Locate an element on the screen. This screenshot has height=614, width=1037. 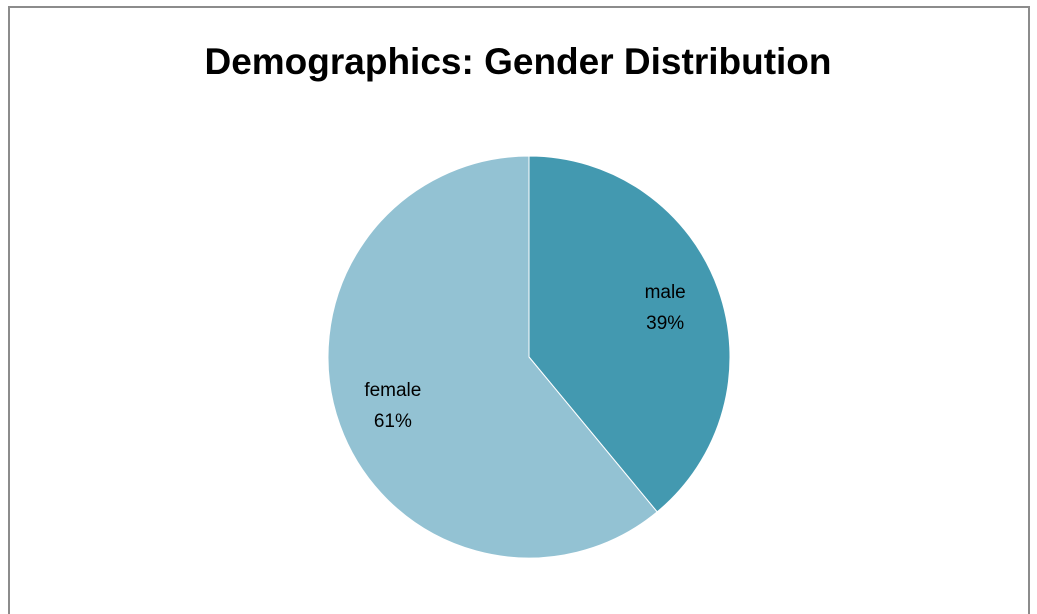
slice-value-label: 39% is located at coordinates (665, 323).